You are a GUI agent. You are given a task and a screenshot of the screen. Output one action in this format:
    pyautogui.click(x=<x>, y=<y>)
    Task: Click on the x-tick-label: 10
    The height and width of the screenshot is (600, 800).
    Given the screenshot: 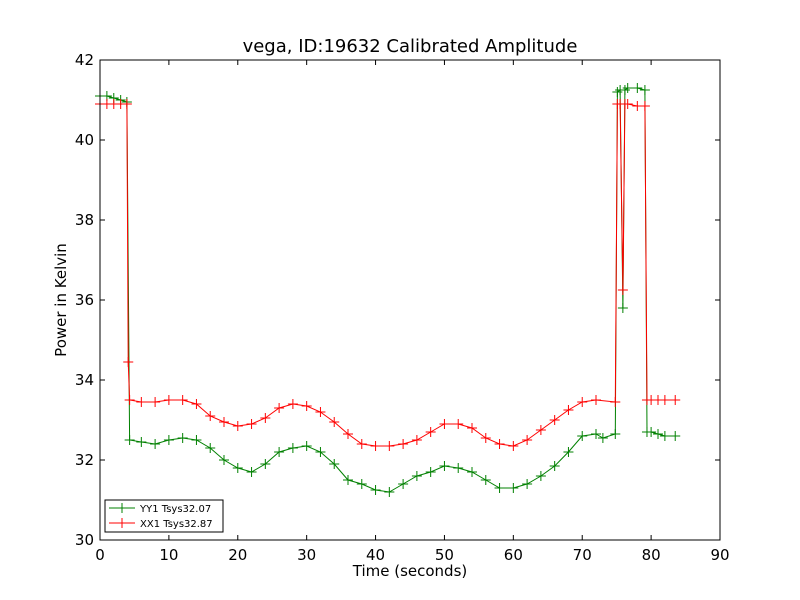 What is the action you would take?
    pyautogui.click(x=168, y=555)
    